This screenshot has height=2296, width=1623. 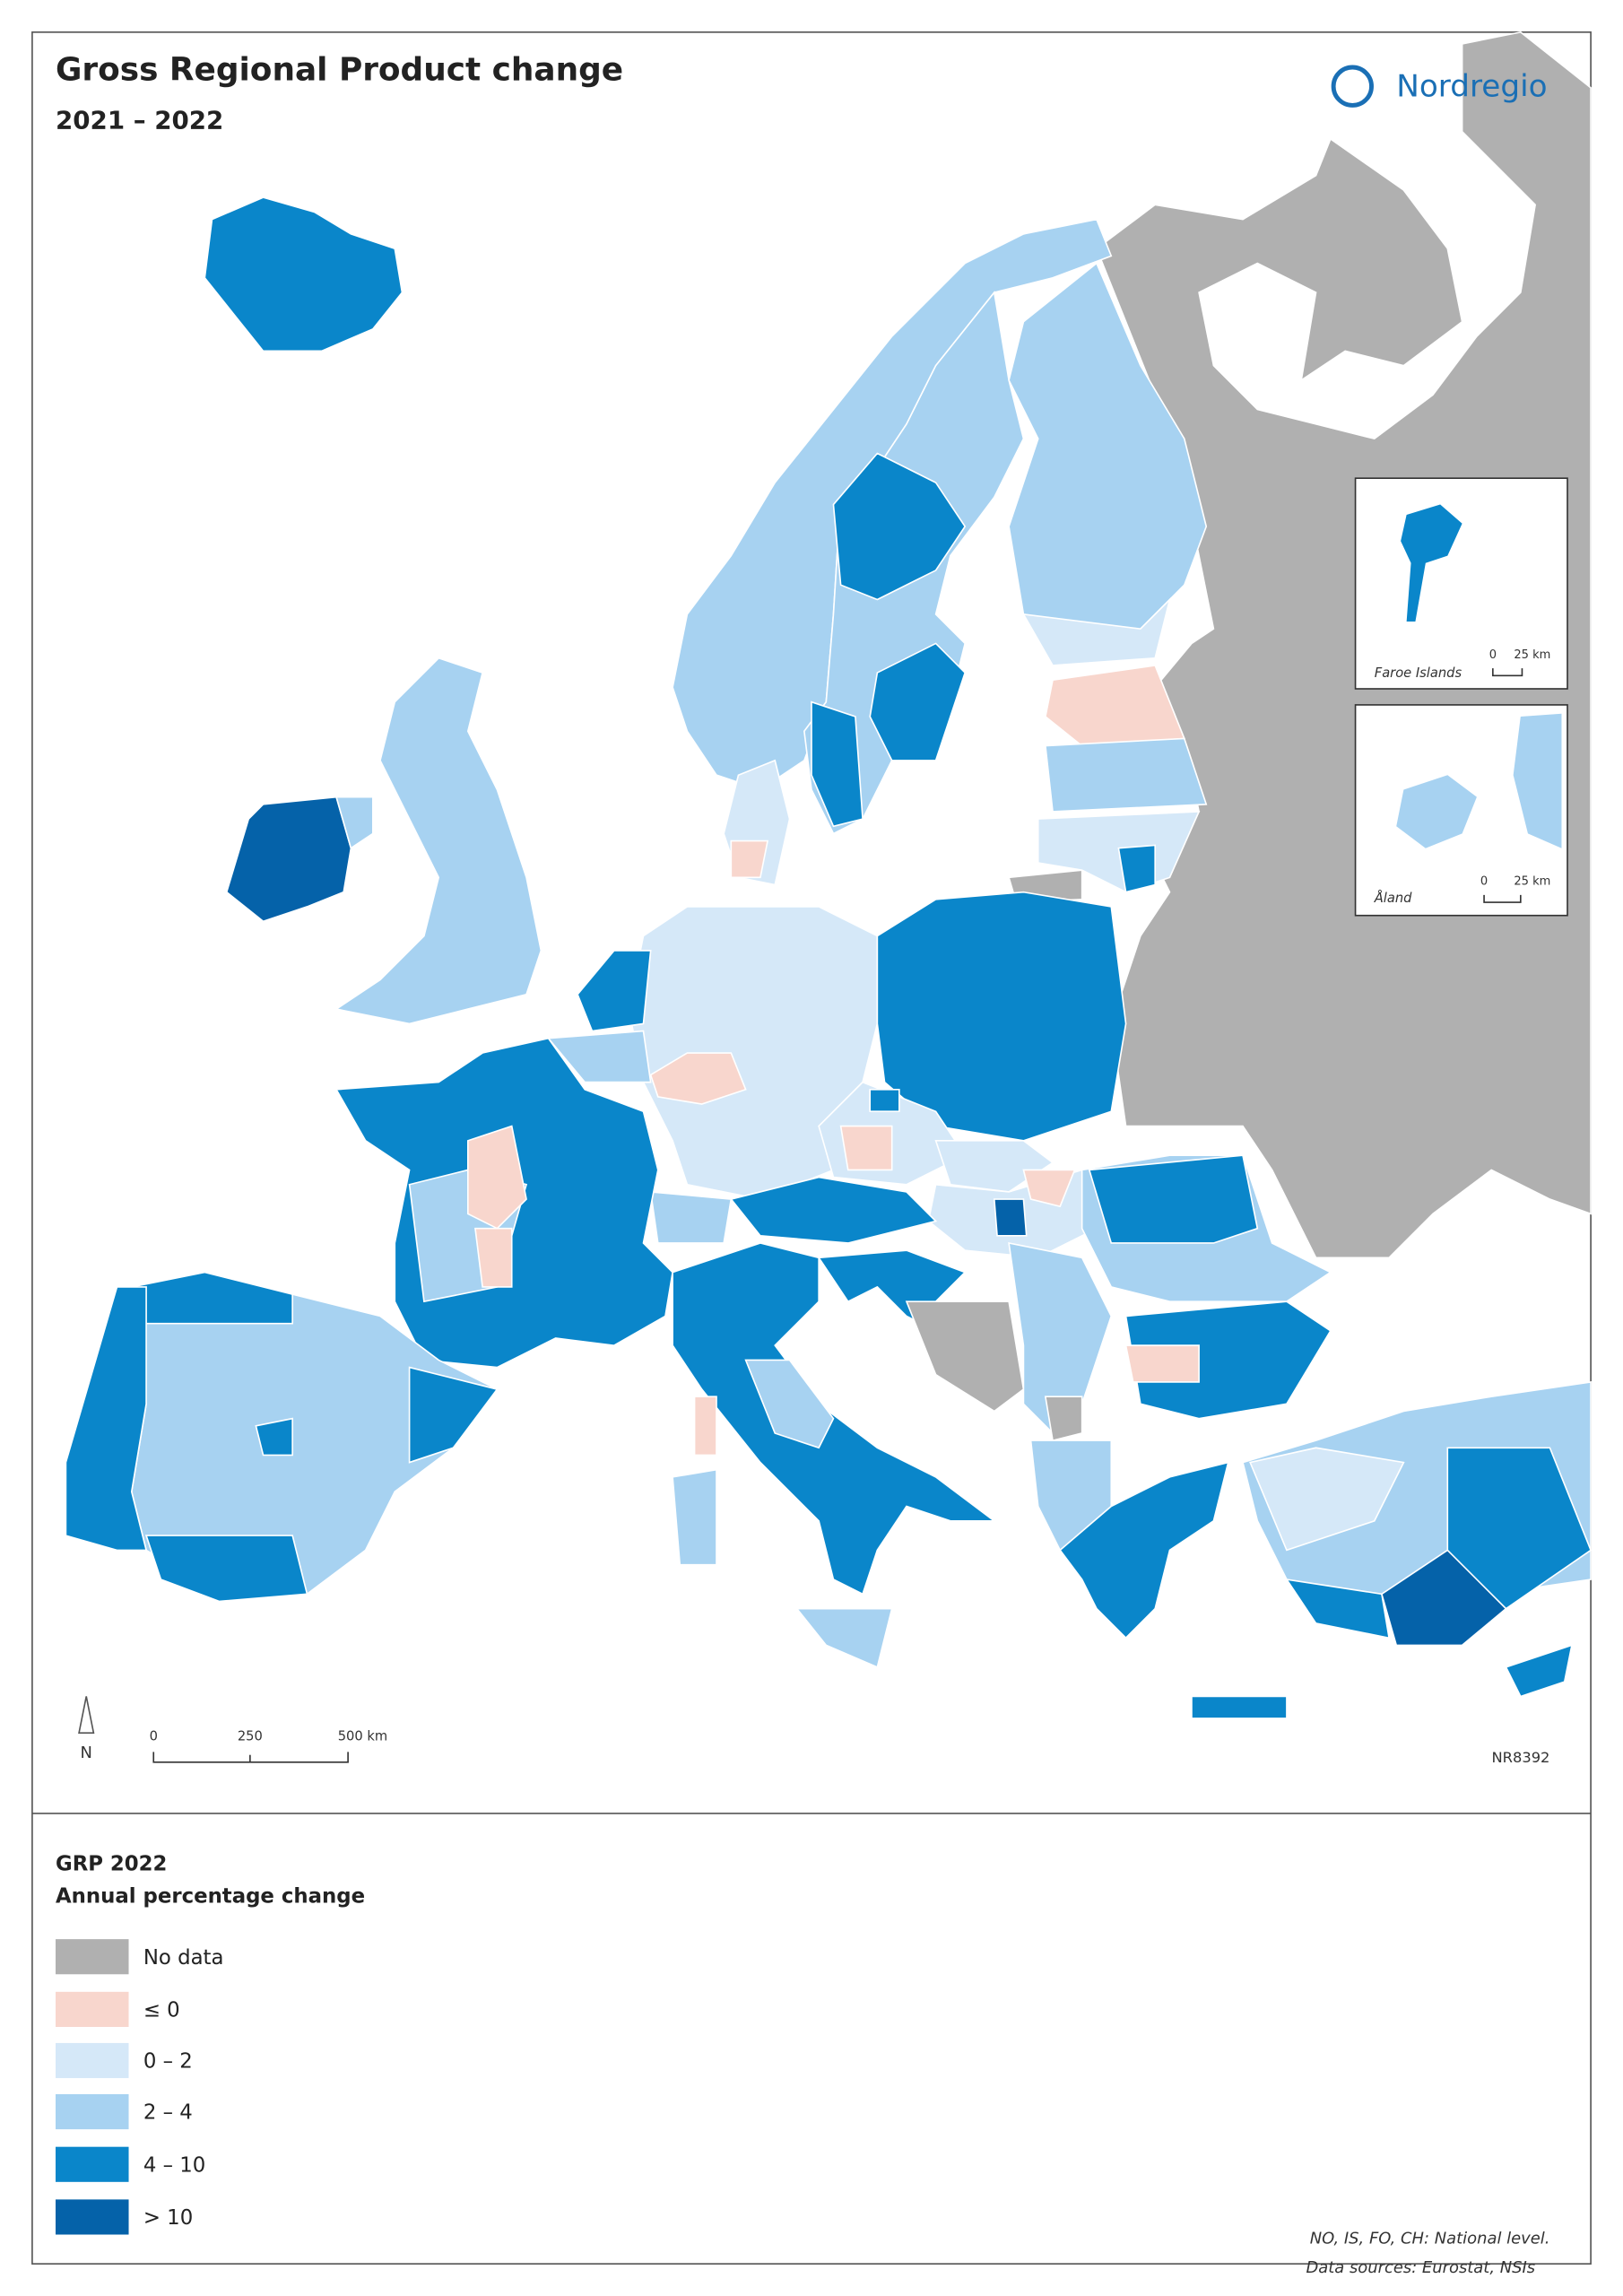 I want to click on corsica, so click(x=705, y=1426).